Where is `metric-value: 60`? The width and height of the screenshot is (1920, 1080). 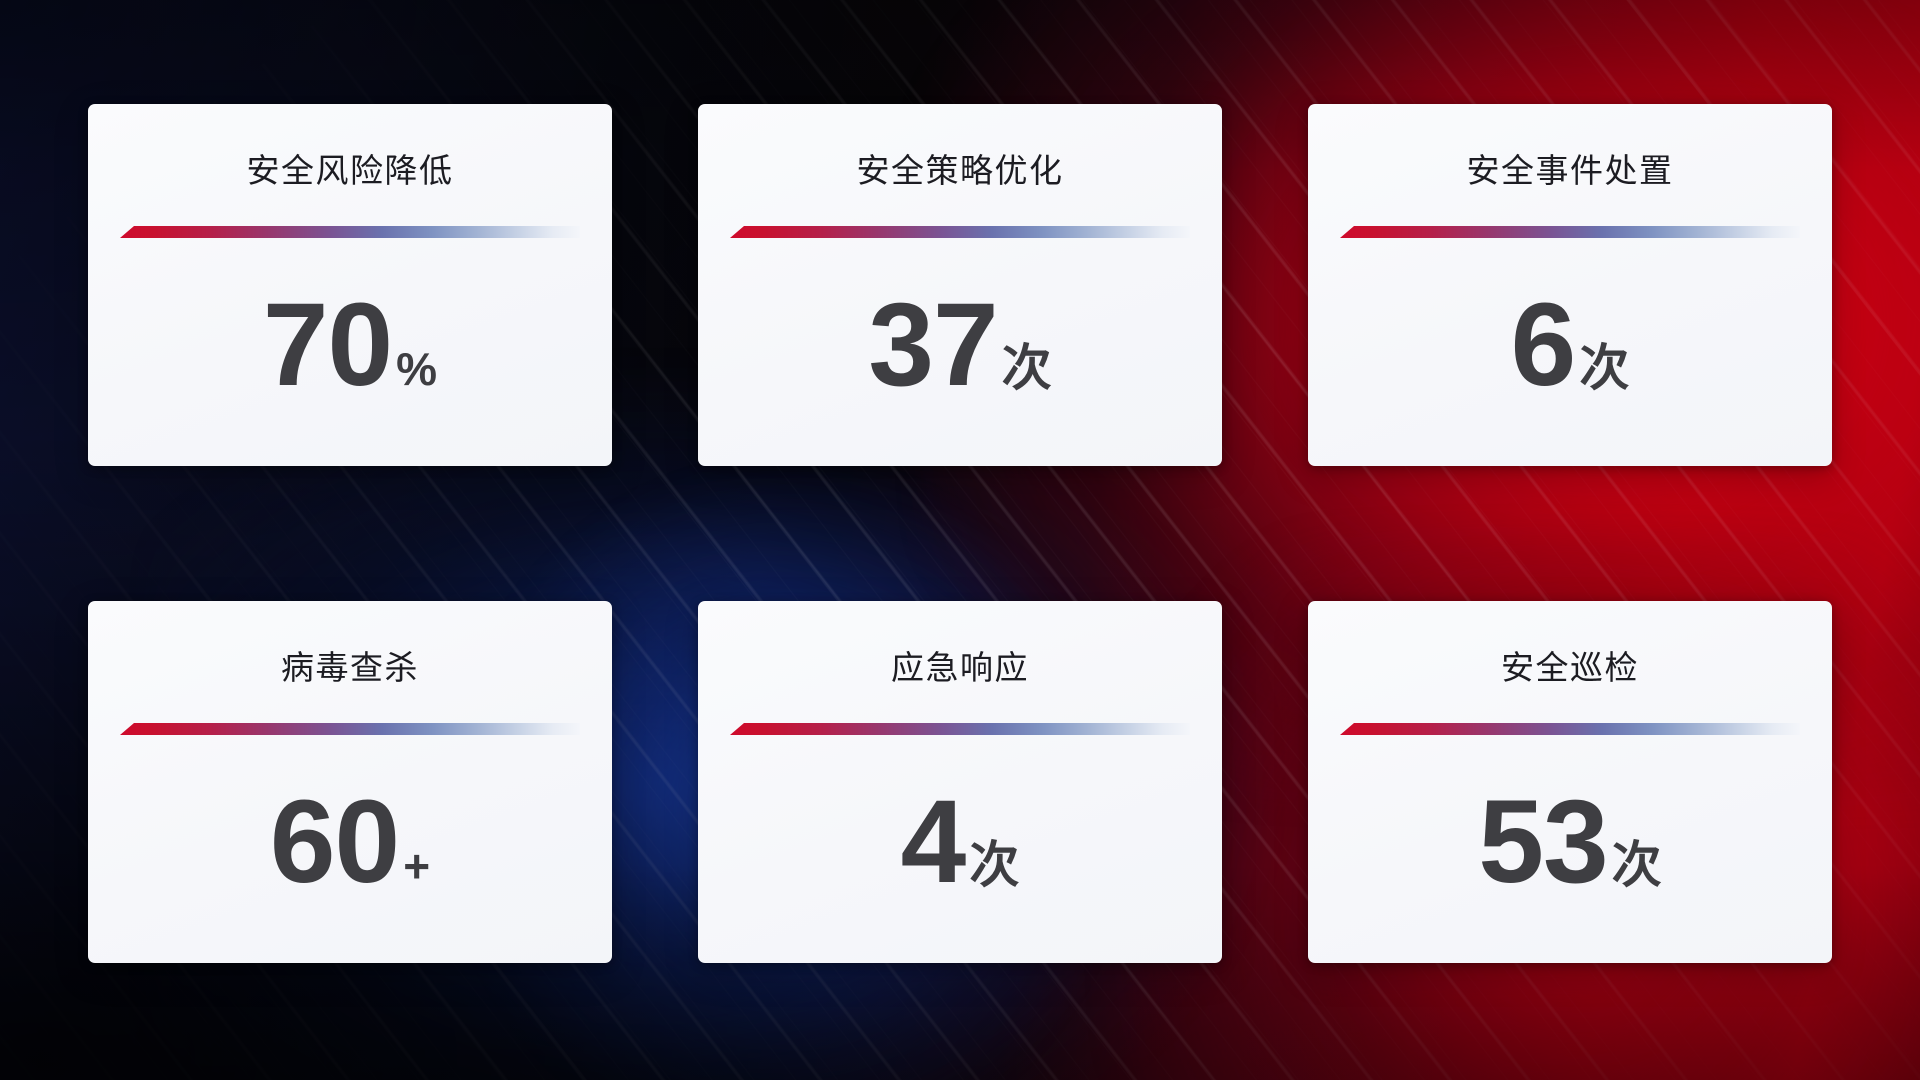 metric-value: 60 is located at coordinates (334, 842).